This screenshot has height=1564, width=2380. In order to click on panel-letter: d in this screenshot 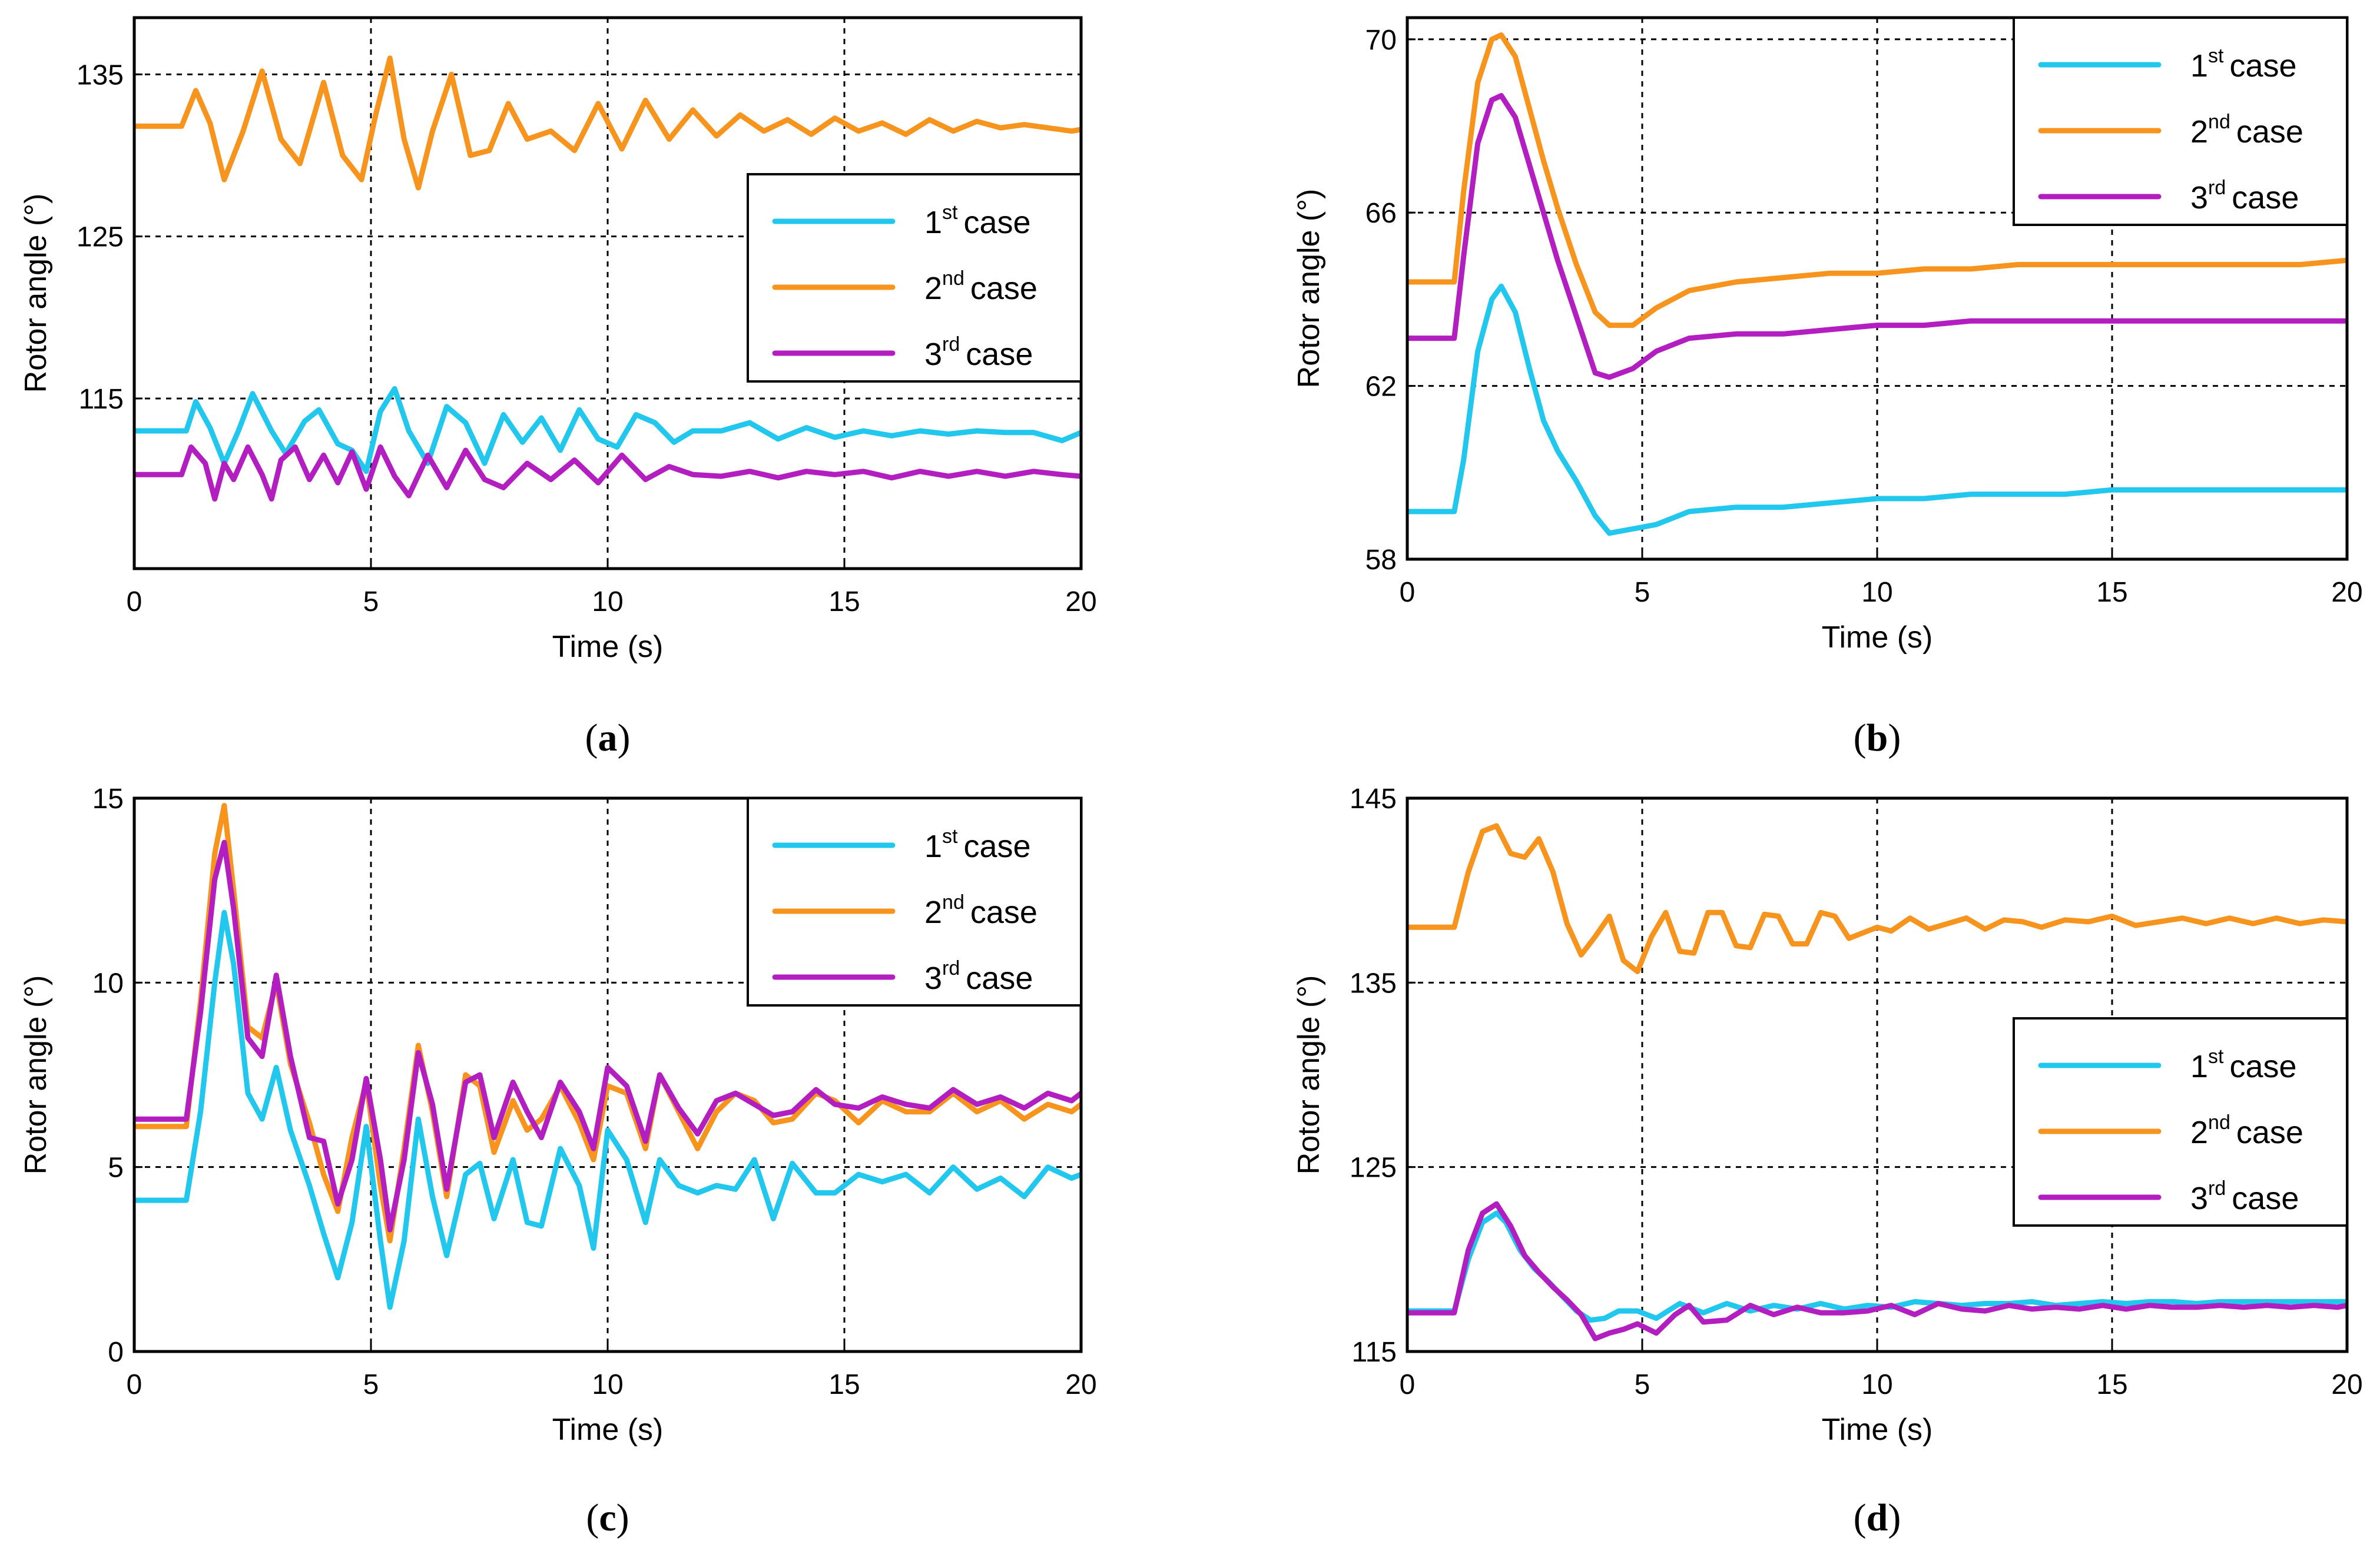, I will do `click(1877, 1518)`.